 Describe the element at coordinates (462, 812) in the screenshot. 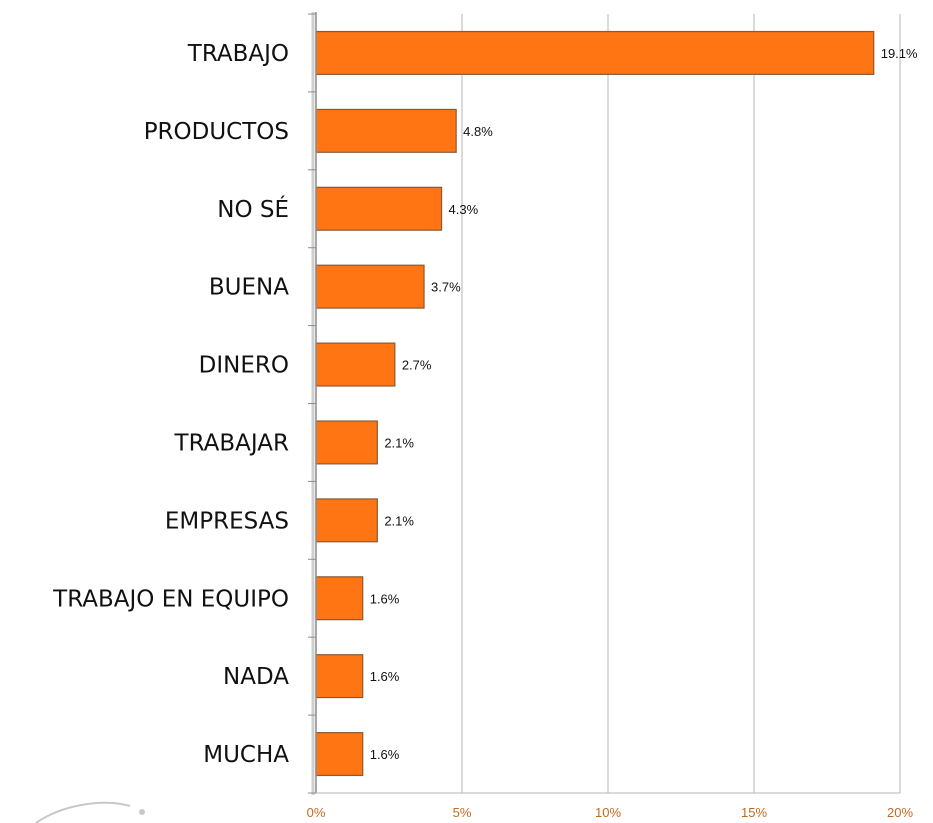

I see `x-tick-label: 5%` at that location.